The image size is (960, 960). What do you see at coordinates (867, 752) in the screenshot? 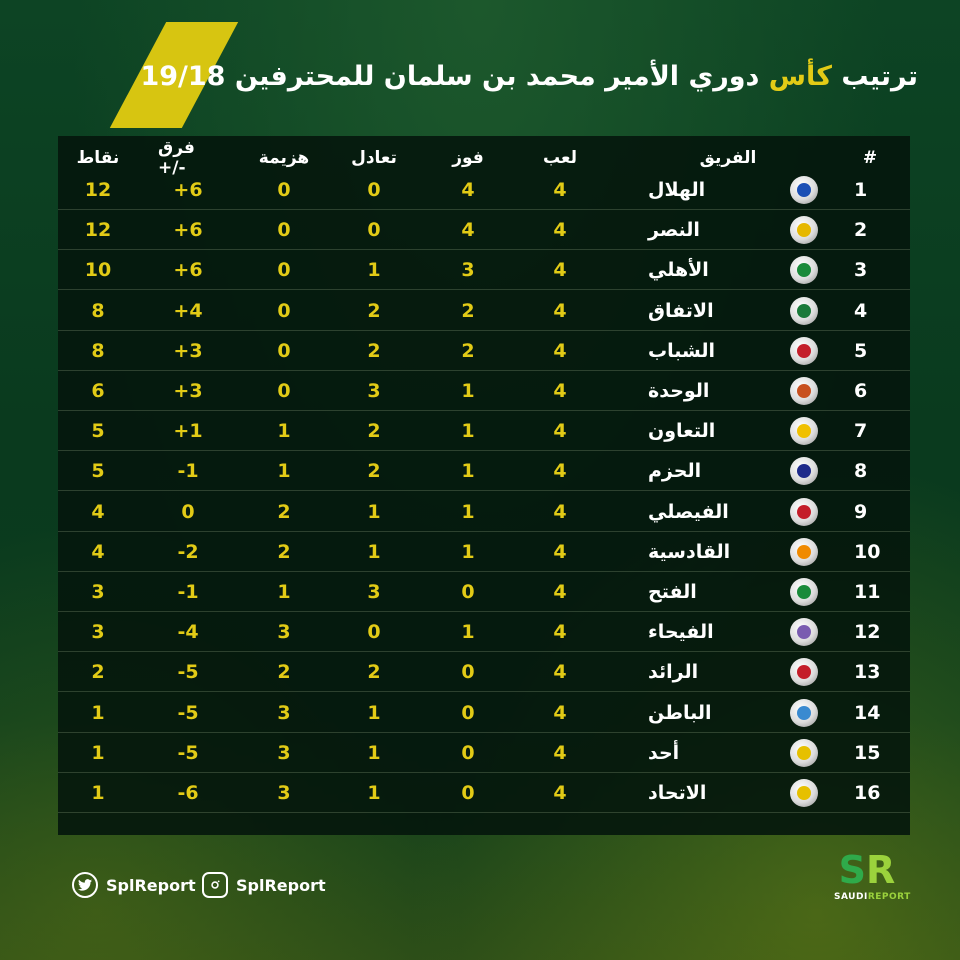
I see `rank-cell: 15` at bounding box center [867, 752].